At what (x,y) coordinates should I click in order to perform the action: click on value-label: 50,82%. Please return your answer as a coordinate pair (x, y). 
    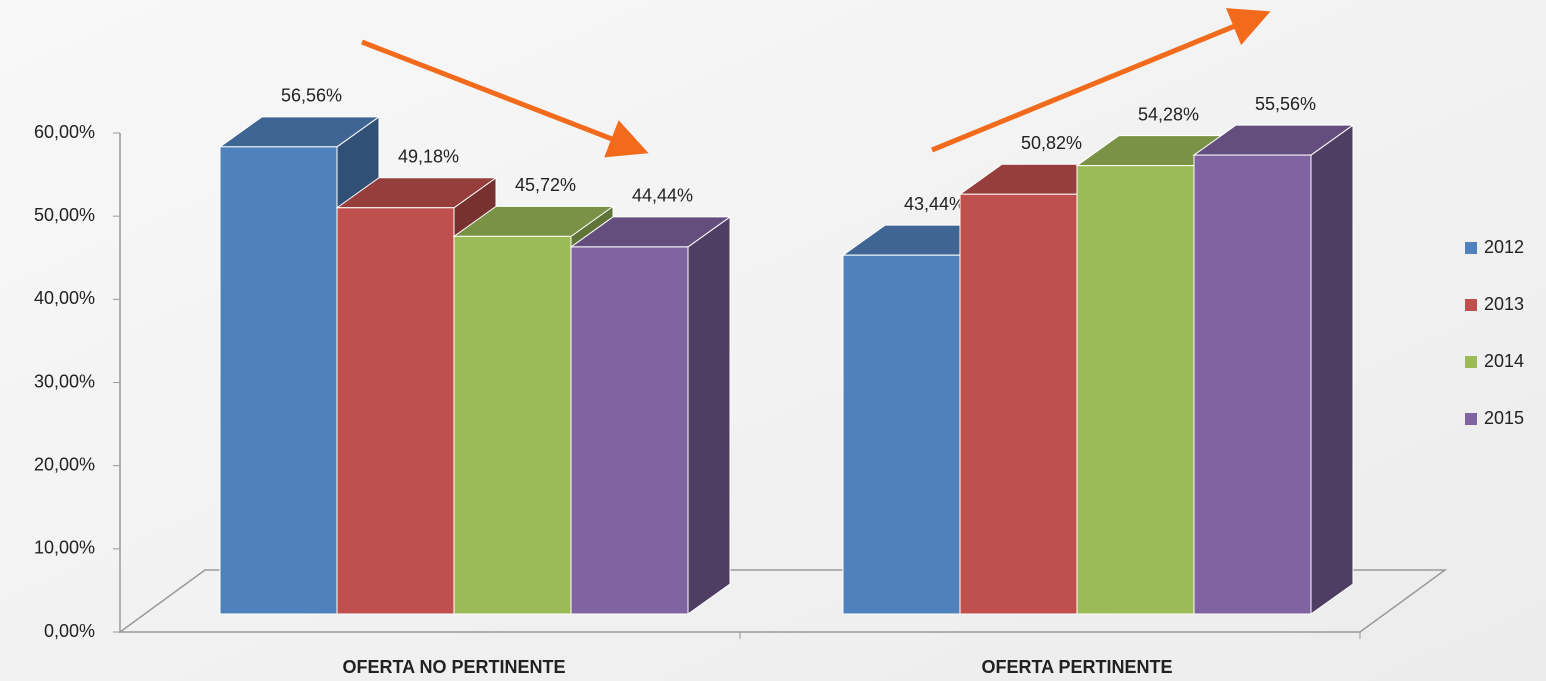
    Looking at the image, I should click on (1051, 143).